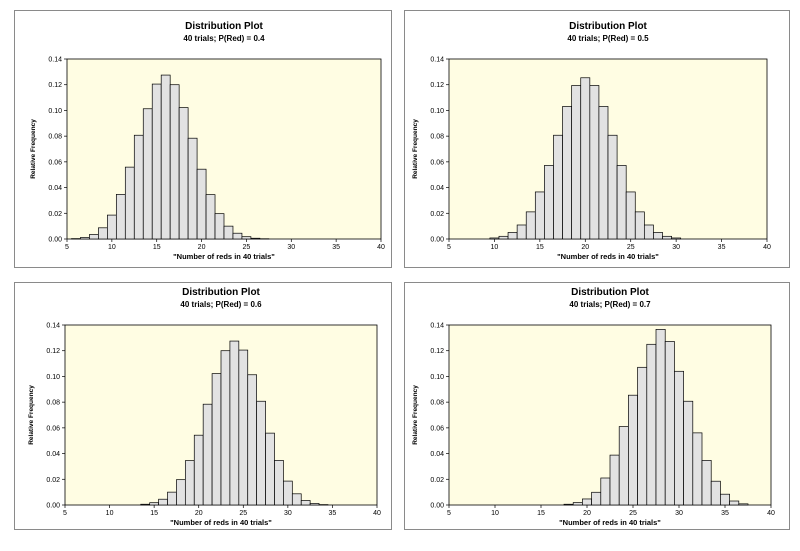  What do you see at coordinates (608, 26) in the screenshot?
I see `chart-title: Distribution Plot` at bounding box center [608, 26].